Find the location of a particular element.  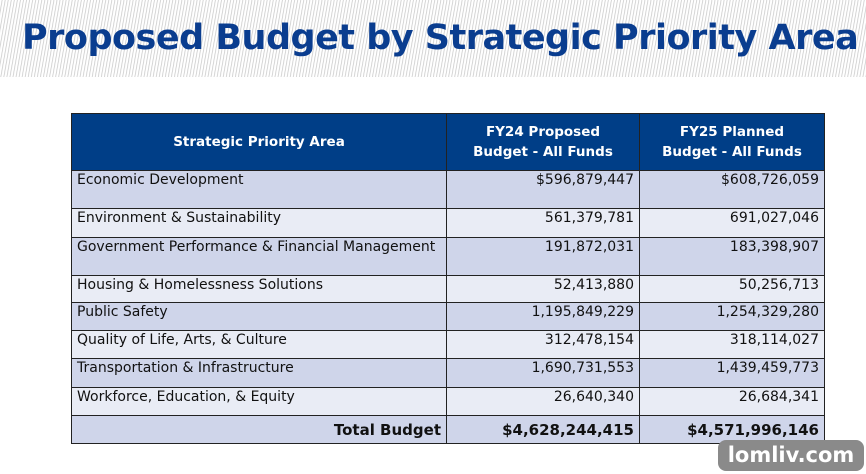

header-area: Strategic Priority Area is located at coordinates (259, 142).